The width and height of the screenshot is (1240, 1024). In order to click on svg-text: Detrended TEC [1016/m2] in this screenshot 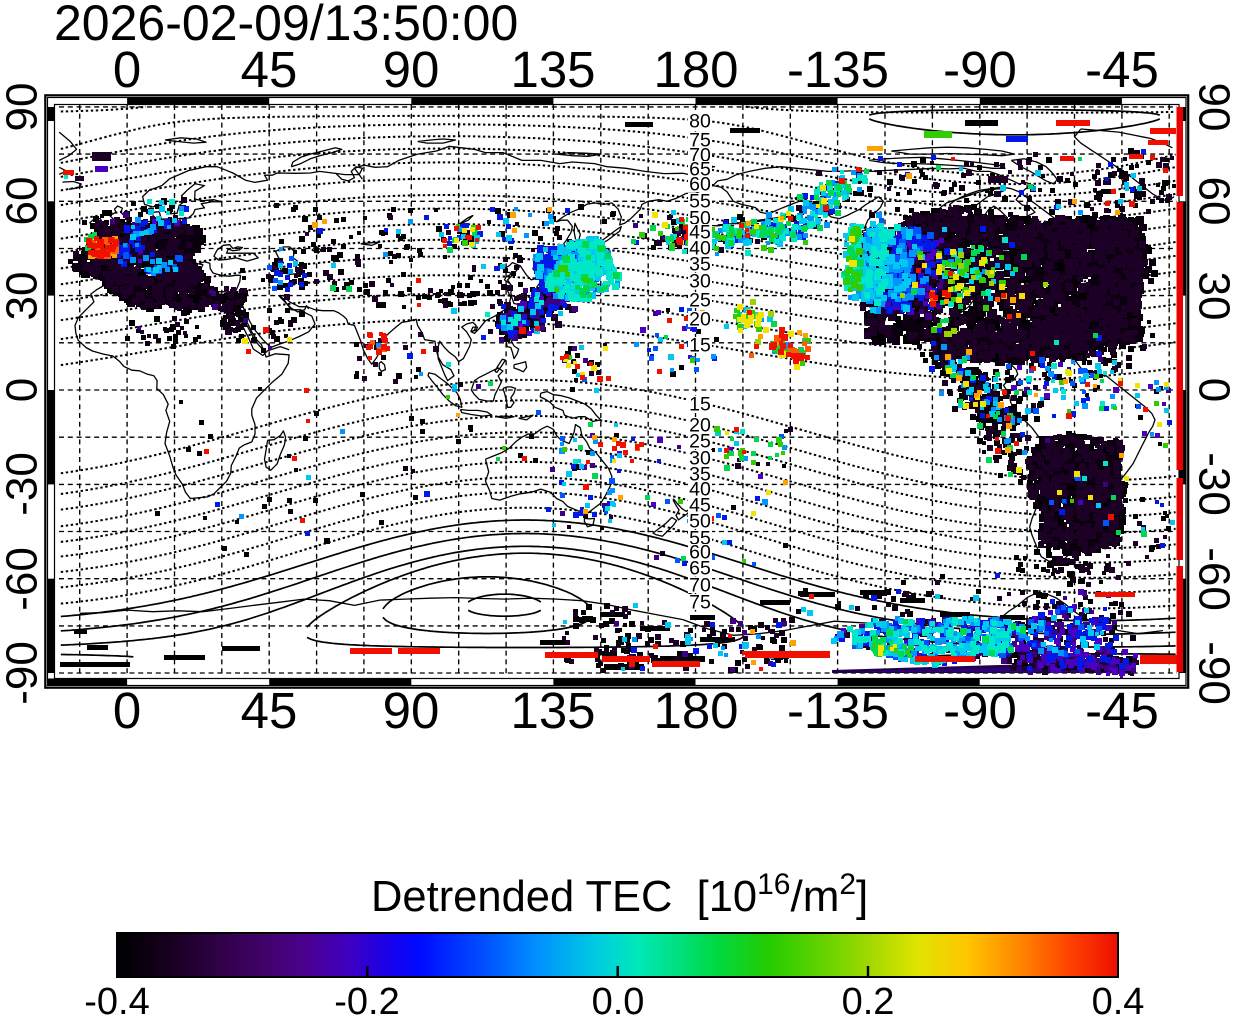, I will do `click(619, 894)`.